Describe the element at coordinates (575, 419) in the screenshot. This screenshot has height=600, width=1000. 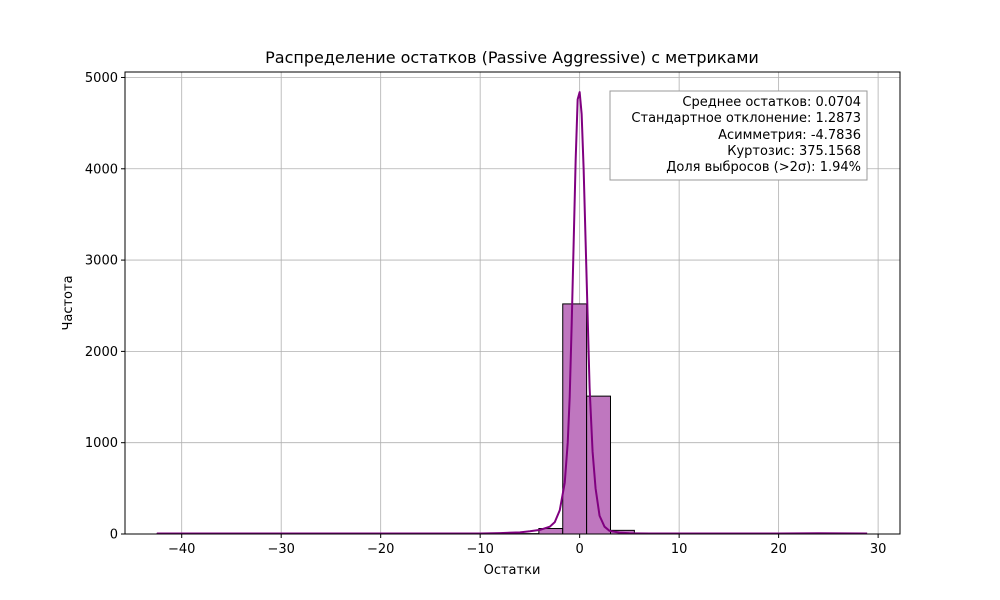
I see `histogram-bar` at that location.